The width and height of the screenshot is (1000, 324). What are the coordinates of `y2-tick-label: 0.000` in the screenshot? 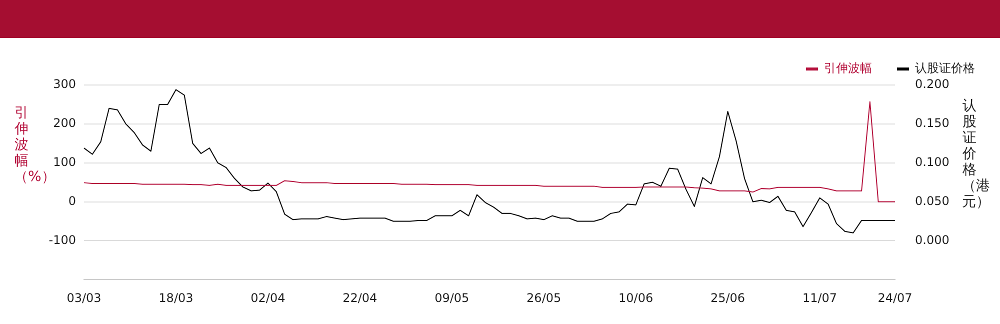 It's located at (932, 239).